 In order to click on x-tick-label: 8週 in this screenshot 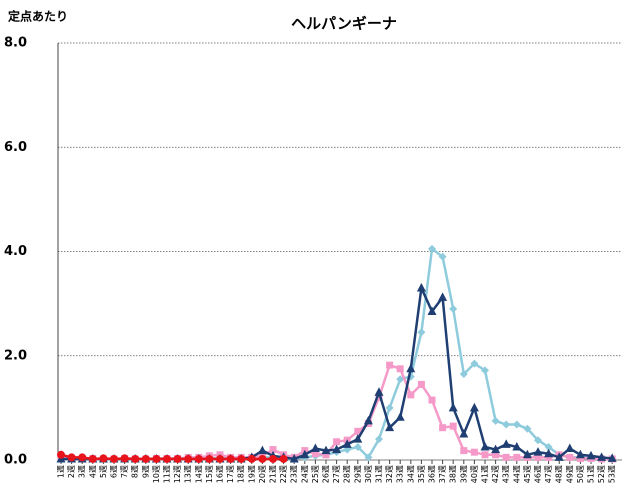, I will do `click(135, 471)`.